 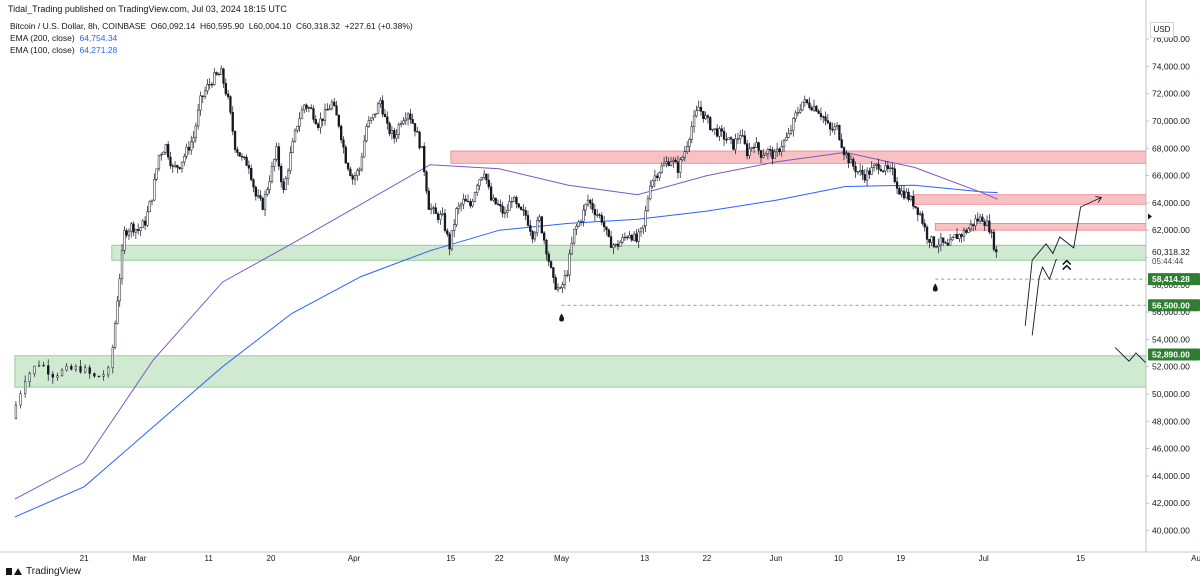 What do you see at coordinates (211, 50) in the screenshot?
I see `ema100-row: EMA (100, close) 64,271.28` at bounding box center [211, 50].